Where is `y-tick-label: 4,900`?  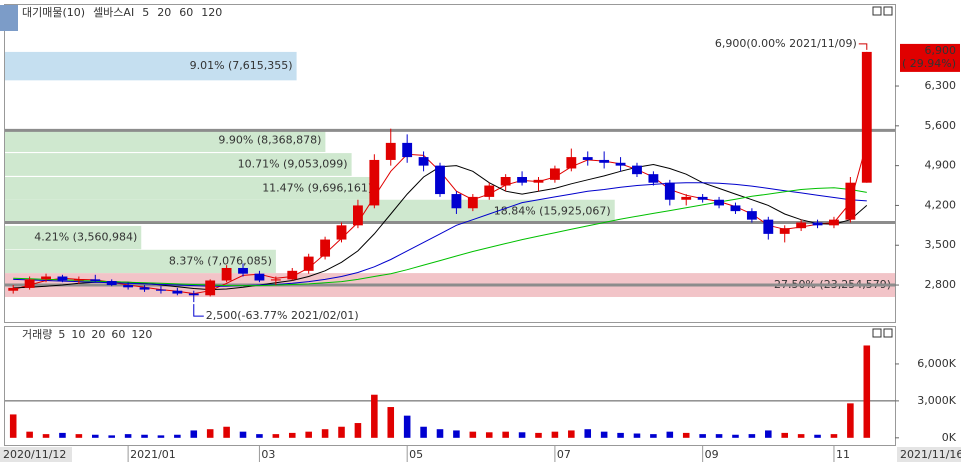
y-tick-label: 4,900 is located at coordinates (941, 165).